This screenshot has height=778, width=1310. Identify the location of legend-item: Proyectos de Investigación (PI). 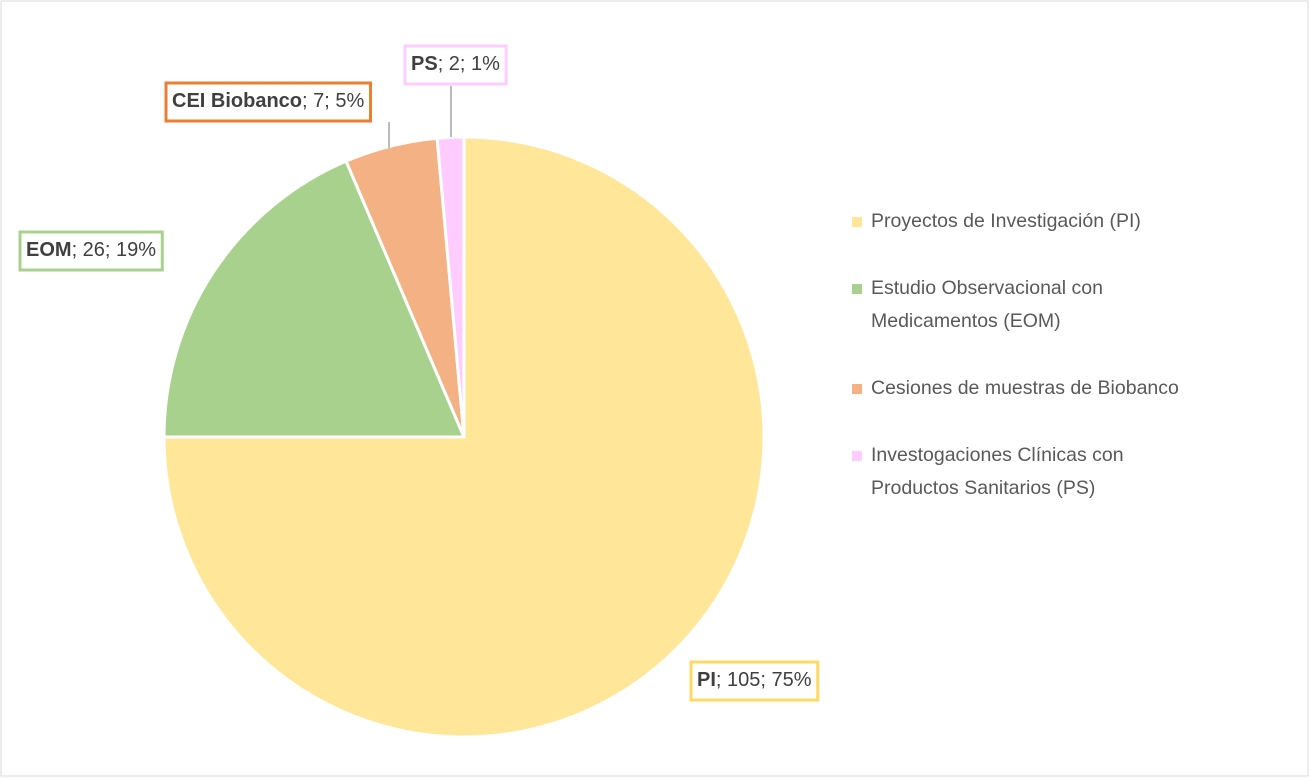
(1072, 221).